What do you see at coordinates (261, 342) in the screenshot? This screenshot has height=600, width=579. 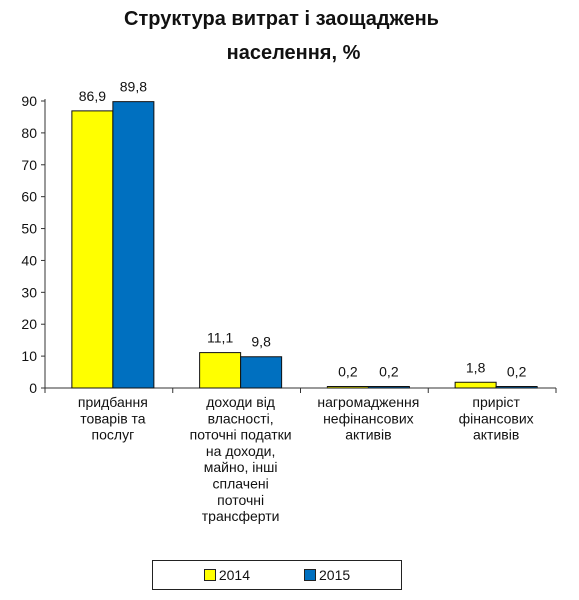 I see `data-label-2015-1: 9,8` at bounding box center [261, 342].